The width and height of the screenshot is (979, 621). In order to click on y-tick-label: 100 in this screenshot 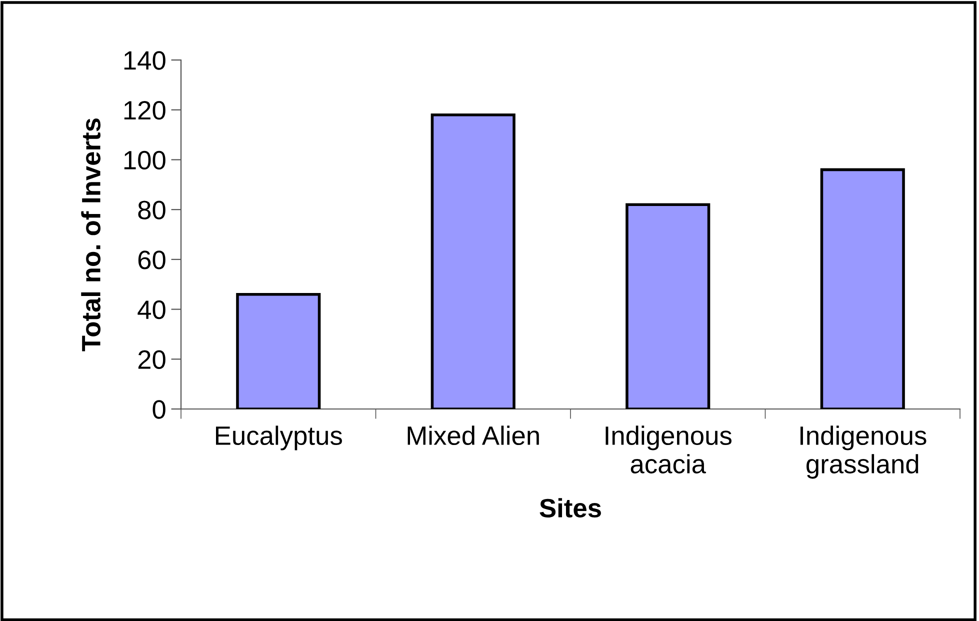, I will do `click(145, 160)`.